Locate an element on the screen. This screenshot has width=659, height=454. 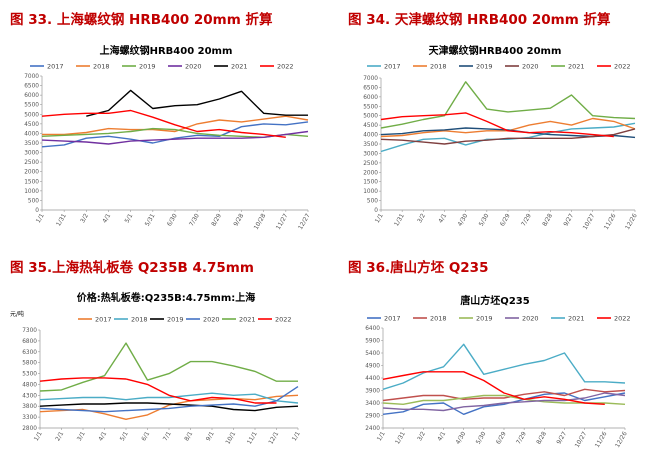
x-tick-label: 8/29 is located at coordinates (216, 219).